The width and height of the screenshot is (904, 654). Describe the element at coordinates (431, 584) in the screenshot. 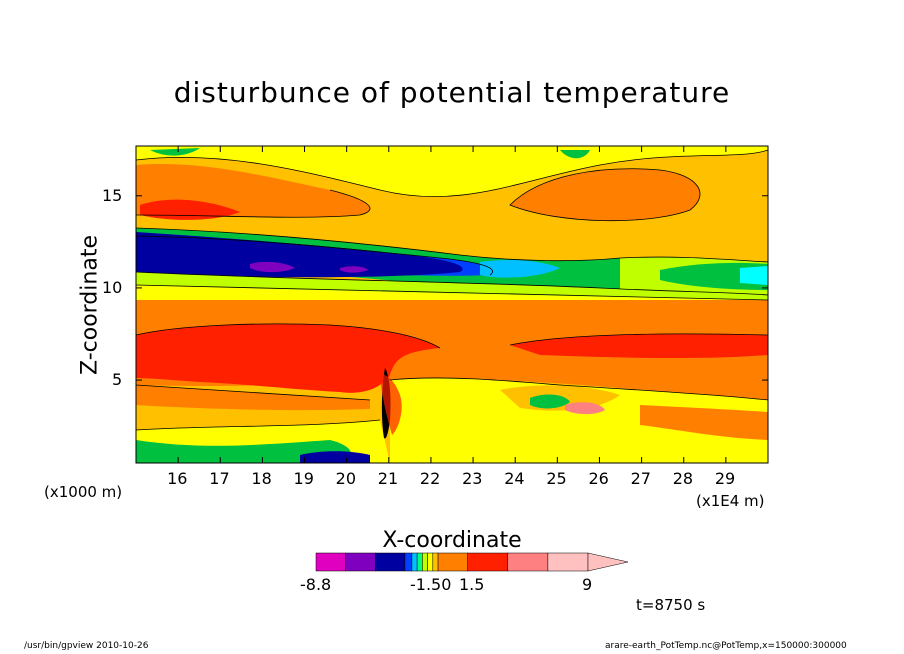

I see `colorbar-label: -1.50` at that location.